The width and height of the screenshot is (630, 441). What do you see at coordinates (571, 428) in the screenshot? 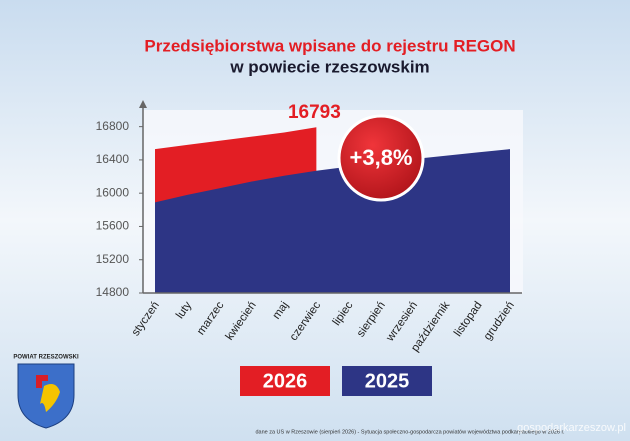
I see `watermark: gospodarkarzeszow.pl` at bounding box center [571, 428].